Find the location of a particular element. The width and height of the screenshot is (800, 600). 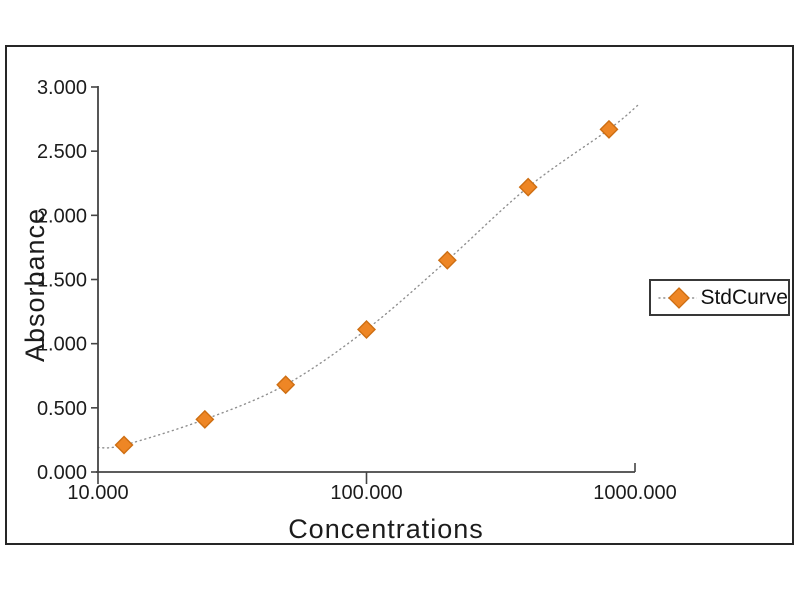

x-axis-title: Concentrations is located at coordinates (386, 529).